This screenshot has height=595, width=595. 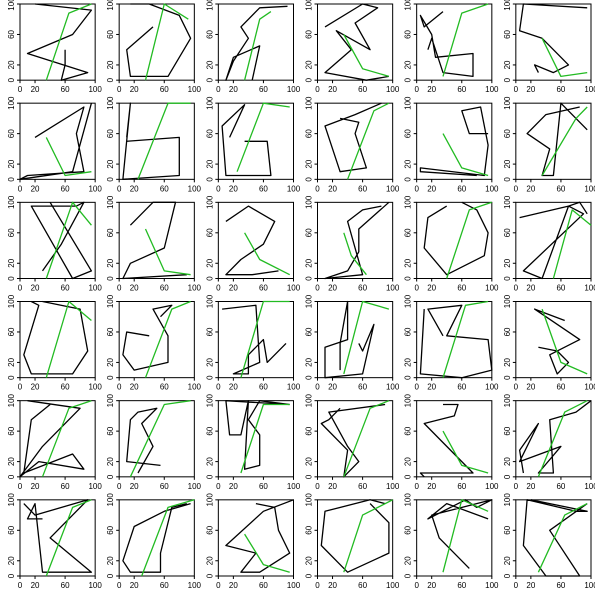 I want to click on panel-3: 0 20 60 100 0 20 60 100, so click(x=252, y=47).